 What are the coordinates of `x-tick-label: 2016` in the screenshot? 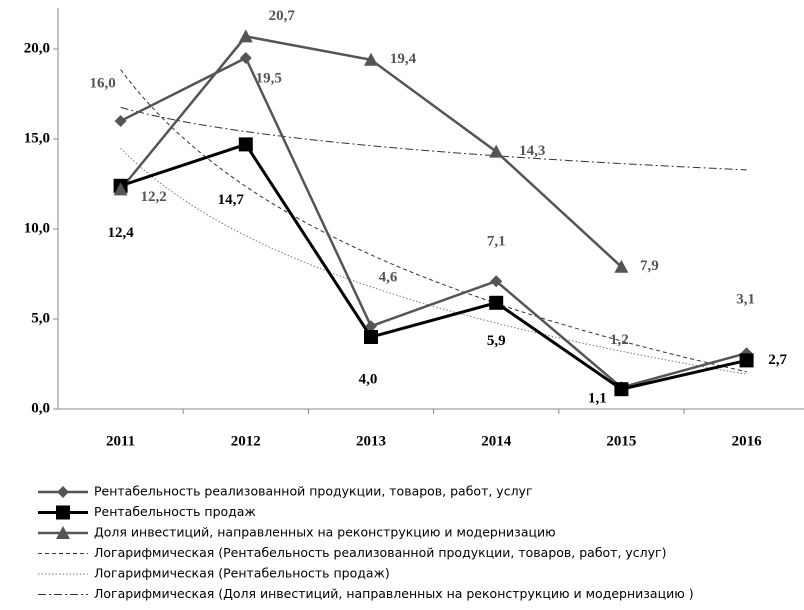 It's located at (747, 441).